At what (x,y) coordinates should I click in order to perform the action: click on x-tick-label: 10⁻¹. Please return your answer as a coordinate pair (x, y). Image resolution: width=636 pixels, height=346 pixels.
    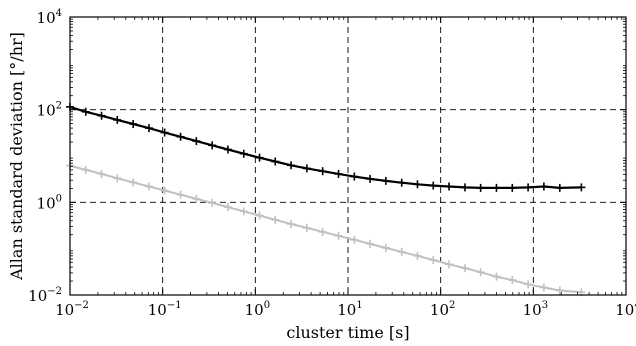
    Looking at the image, I should click on (165, 309).